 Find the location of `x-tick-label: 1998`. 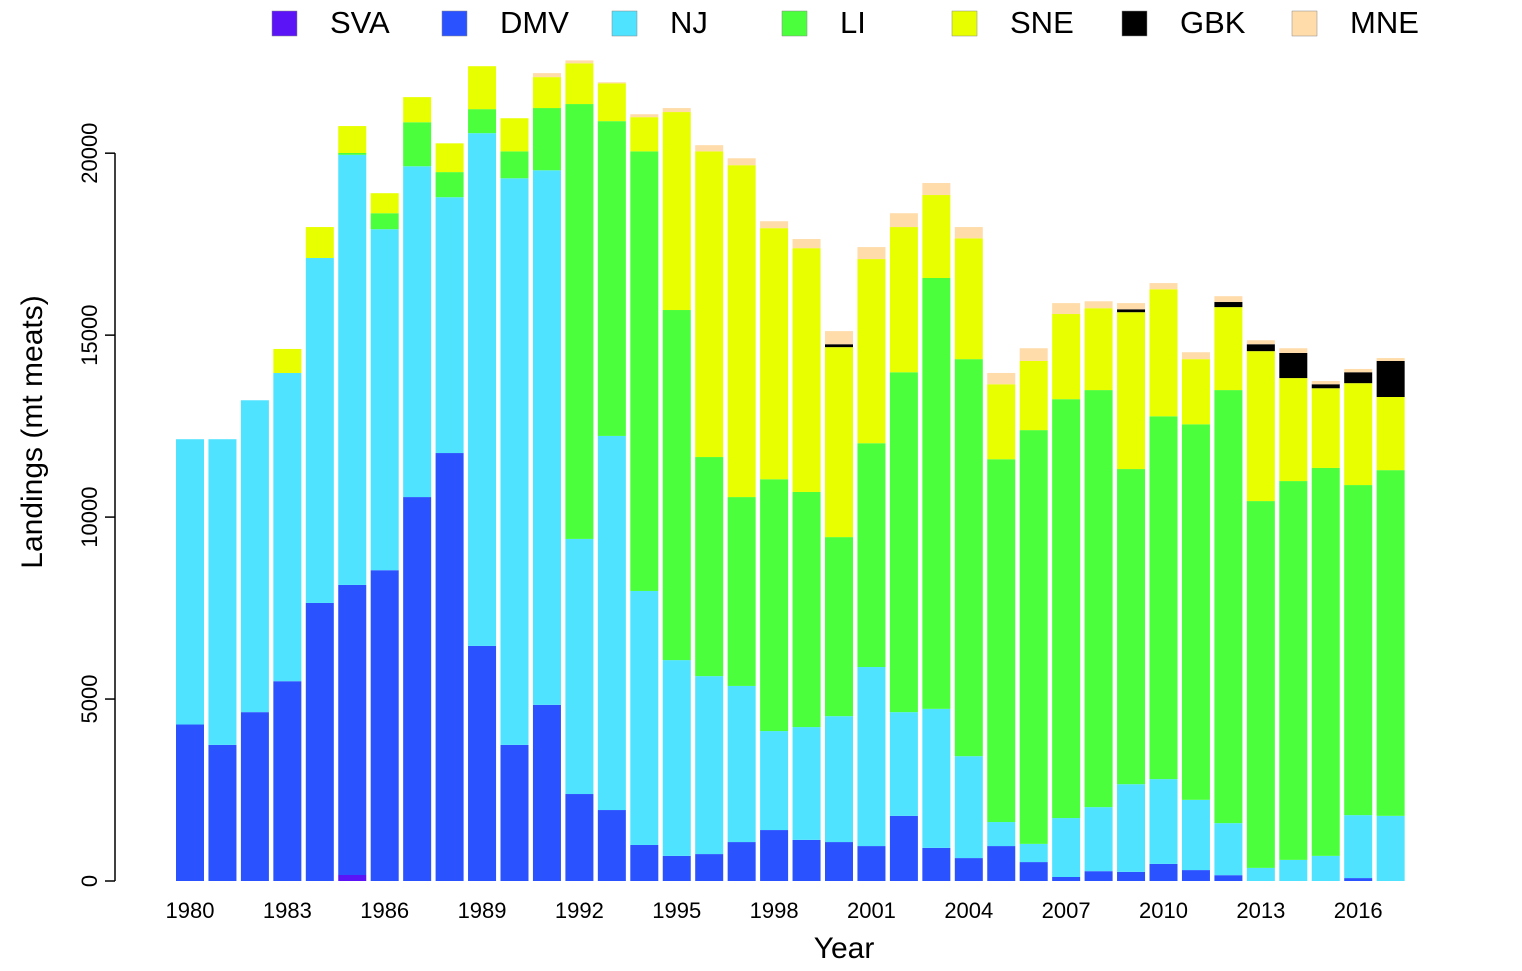

x-tick-label: 1998 is located at coordinates (774, 910).